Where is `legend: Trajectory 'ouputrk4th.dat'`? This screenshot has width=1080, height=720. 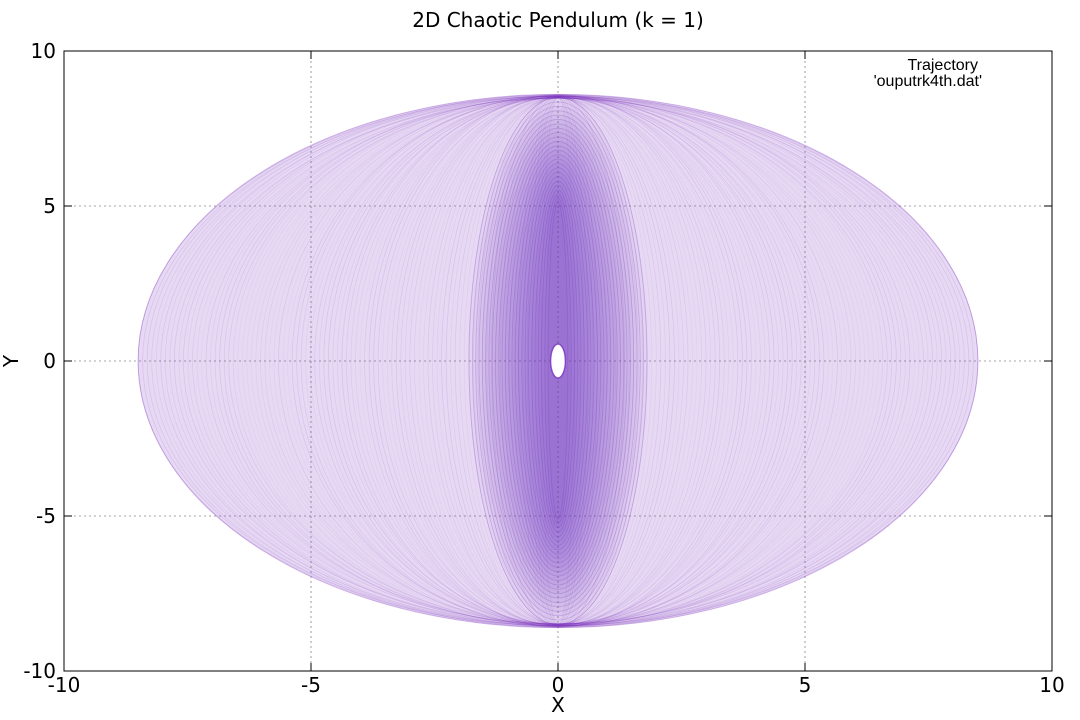
legend: Trajectory 'ouputrk4th.dat' is located at coordinates (928, 73).